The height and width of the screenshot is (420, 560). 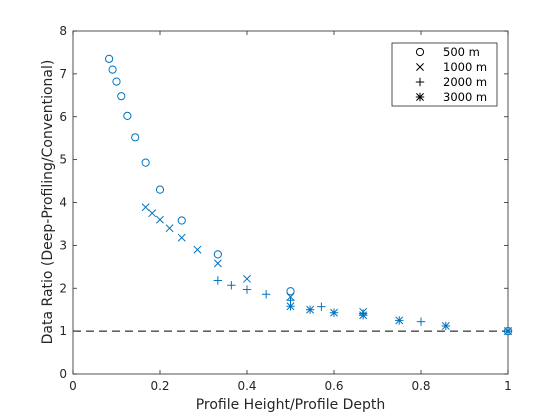 I want to click on x-tick-label: 0, so click(x=73, y=386).